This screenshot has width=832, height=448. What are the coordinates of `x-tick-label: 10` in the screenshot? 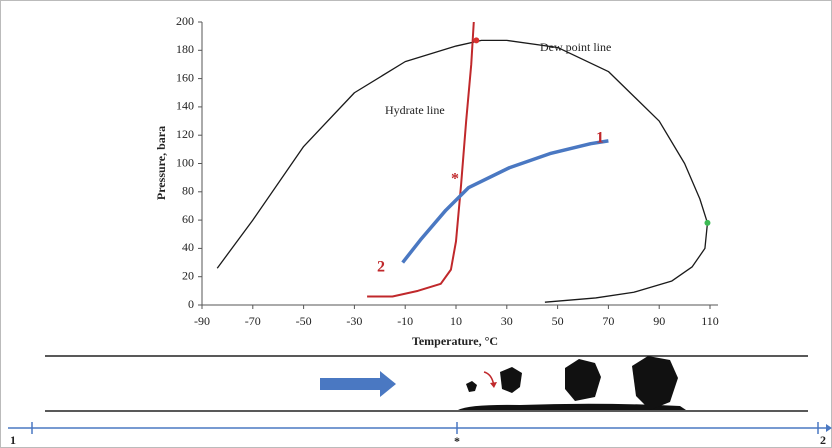 It's located at (456, 321).